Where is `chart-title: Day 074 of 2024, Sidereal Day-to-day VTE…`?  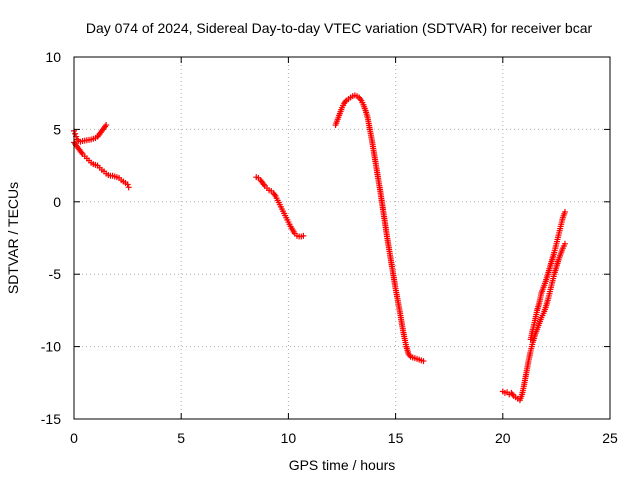 chart-title: Day 074 of 2024, Sidereal Day-to-day VTE… is located at coordinates (339, 28).